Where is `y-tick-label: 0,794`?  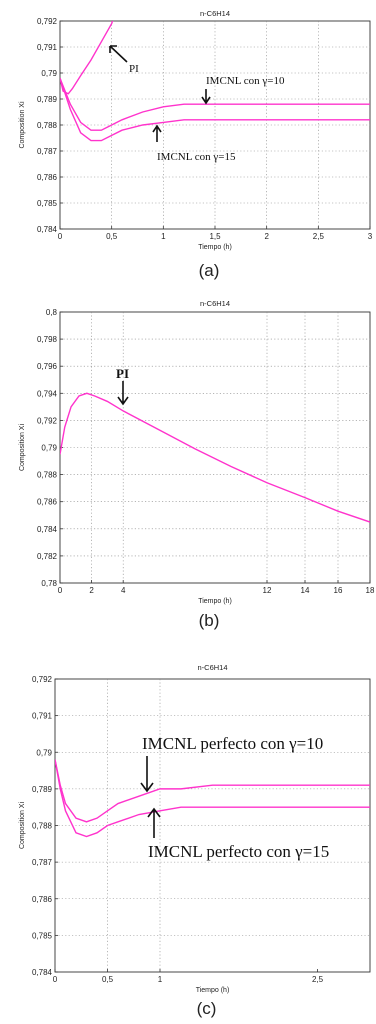 y-tick-label: 0,794 is located at coordinates (47, 393).